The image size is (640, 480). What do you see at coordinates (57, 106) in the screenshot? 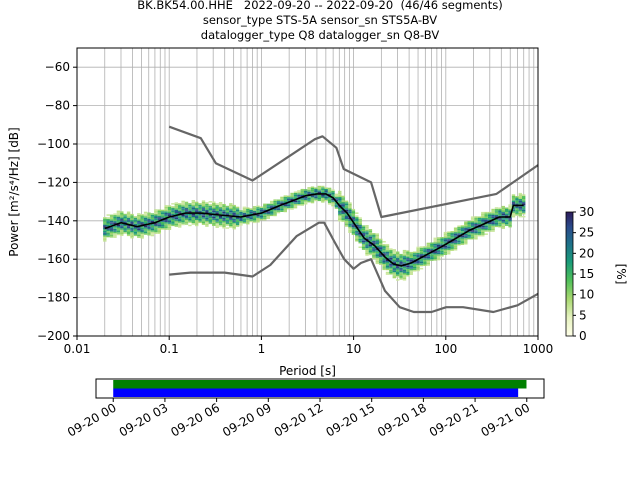
I see `y-tick-label: −80` at bounding box center [57, 106].